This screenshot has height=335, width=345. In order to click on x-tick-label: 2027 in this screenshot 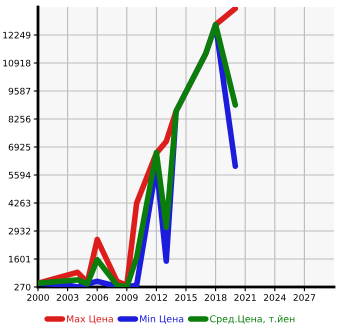, I will do `click(305, 297)`.